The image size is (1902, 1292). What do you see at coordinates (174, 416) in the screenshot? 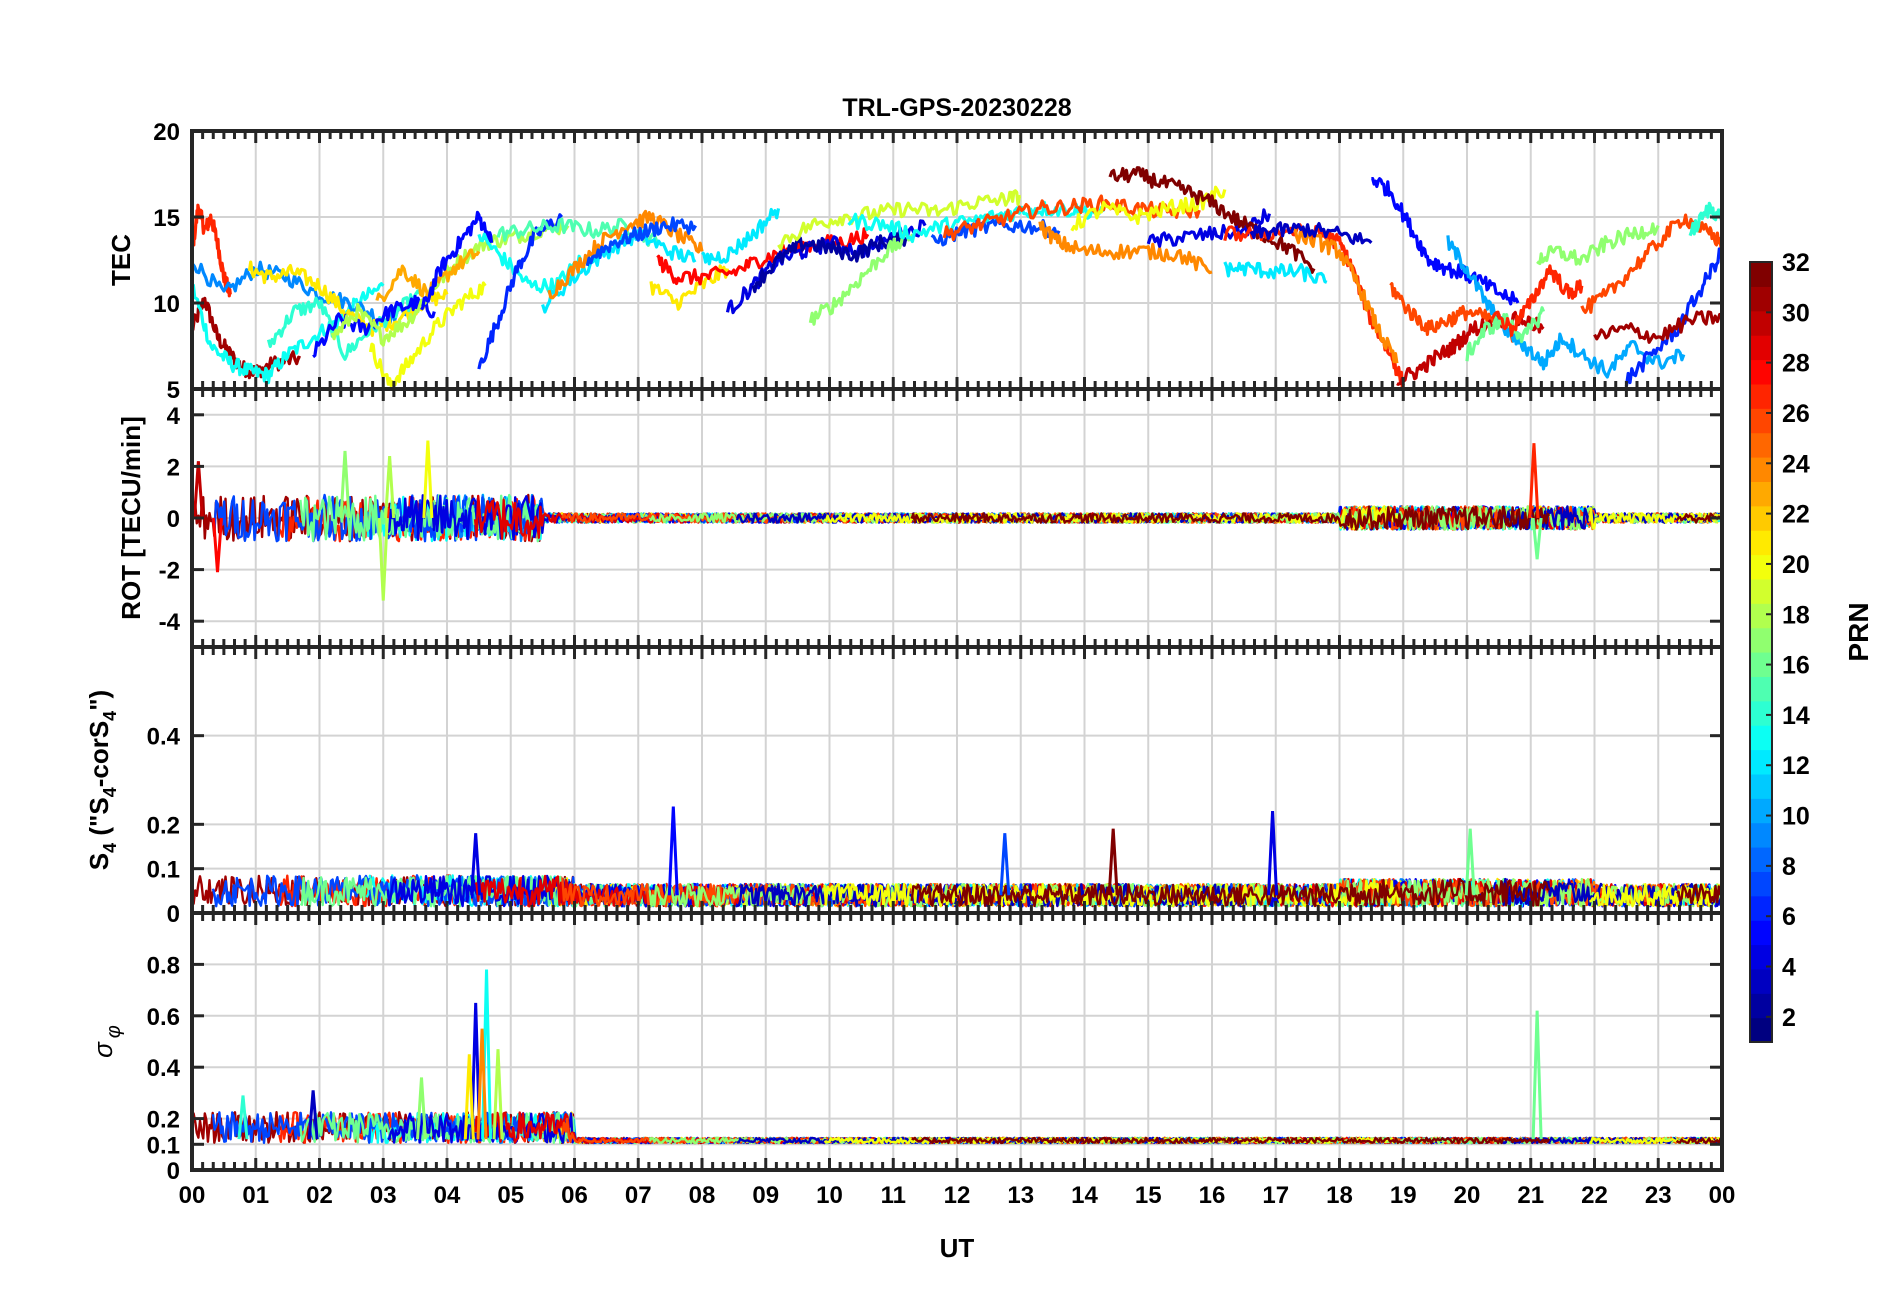
I see `y-tick-label: 4` at bounding box center [174, 416].